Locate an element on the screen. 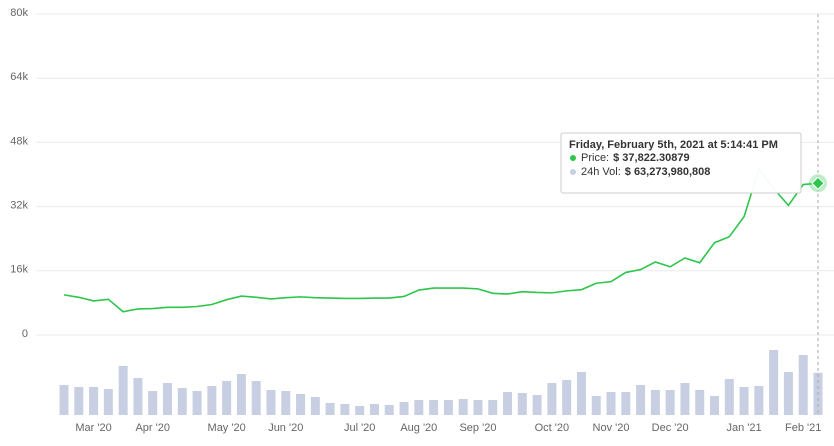  tooltip-title: Friday, February 5th, 2021 at 5:14:41 PM is located at coordinates (673, 145).